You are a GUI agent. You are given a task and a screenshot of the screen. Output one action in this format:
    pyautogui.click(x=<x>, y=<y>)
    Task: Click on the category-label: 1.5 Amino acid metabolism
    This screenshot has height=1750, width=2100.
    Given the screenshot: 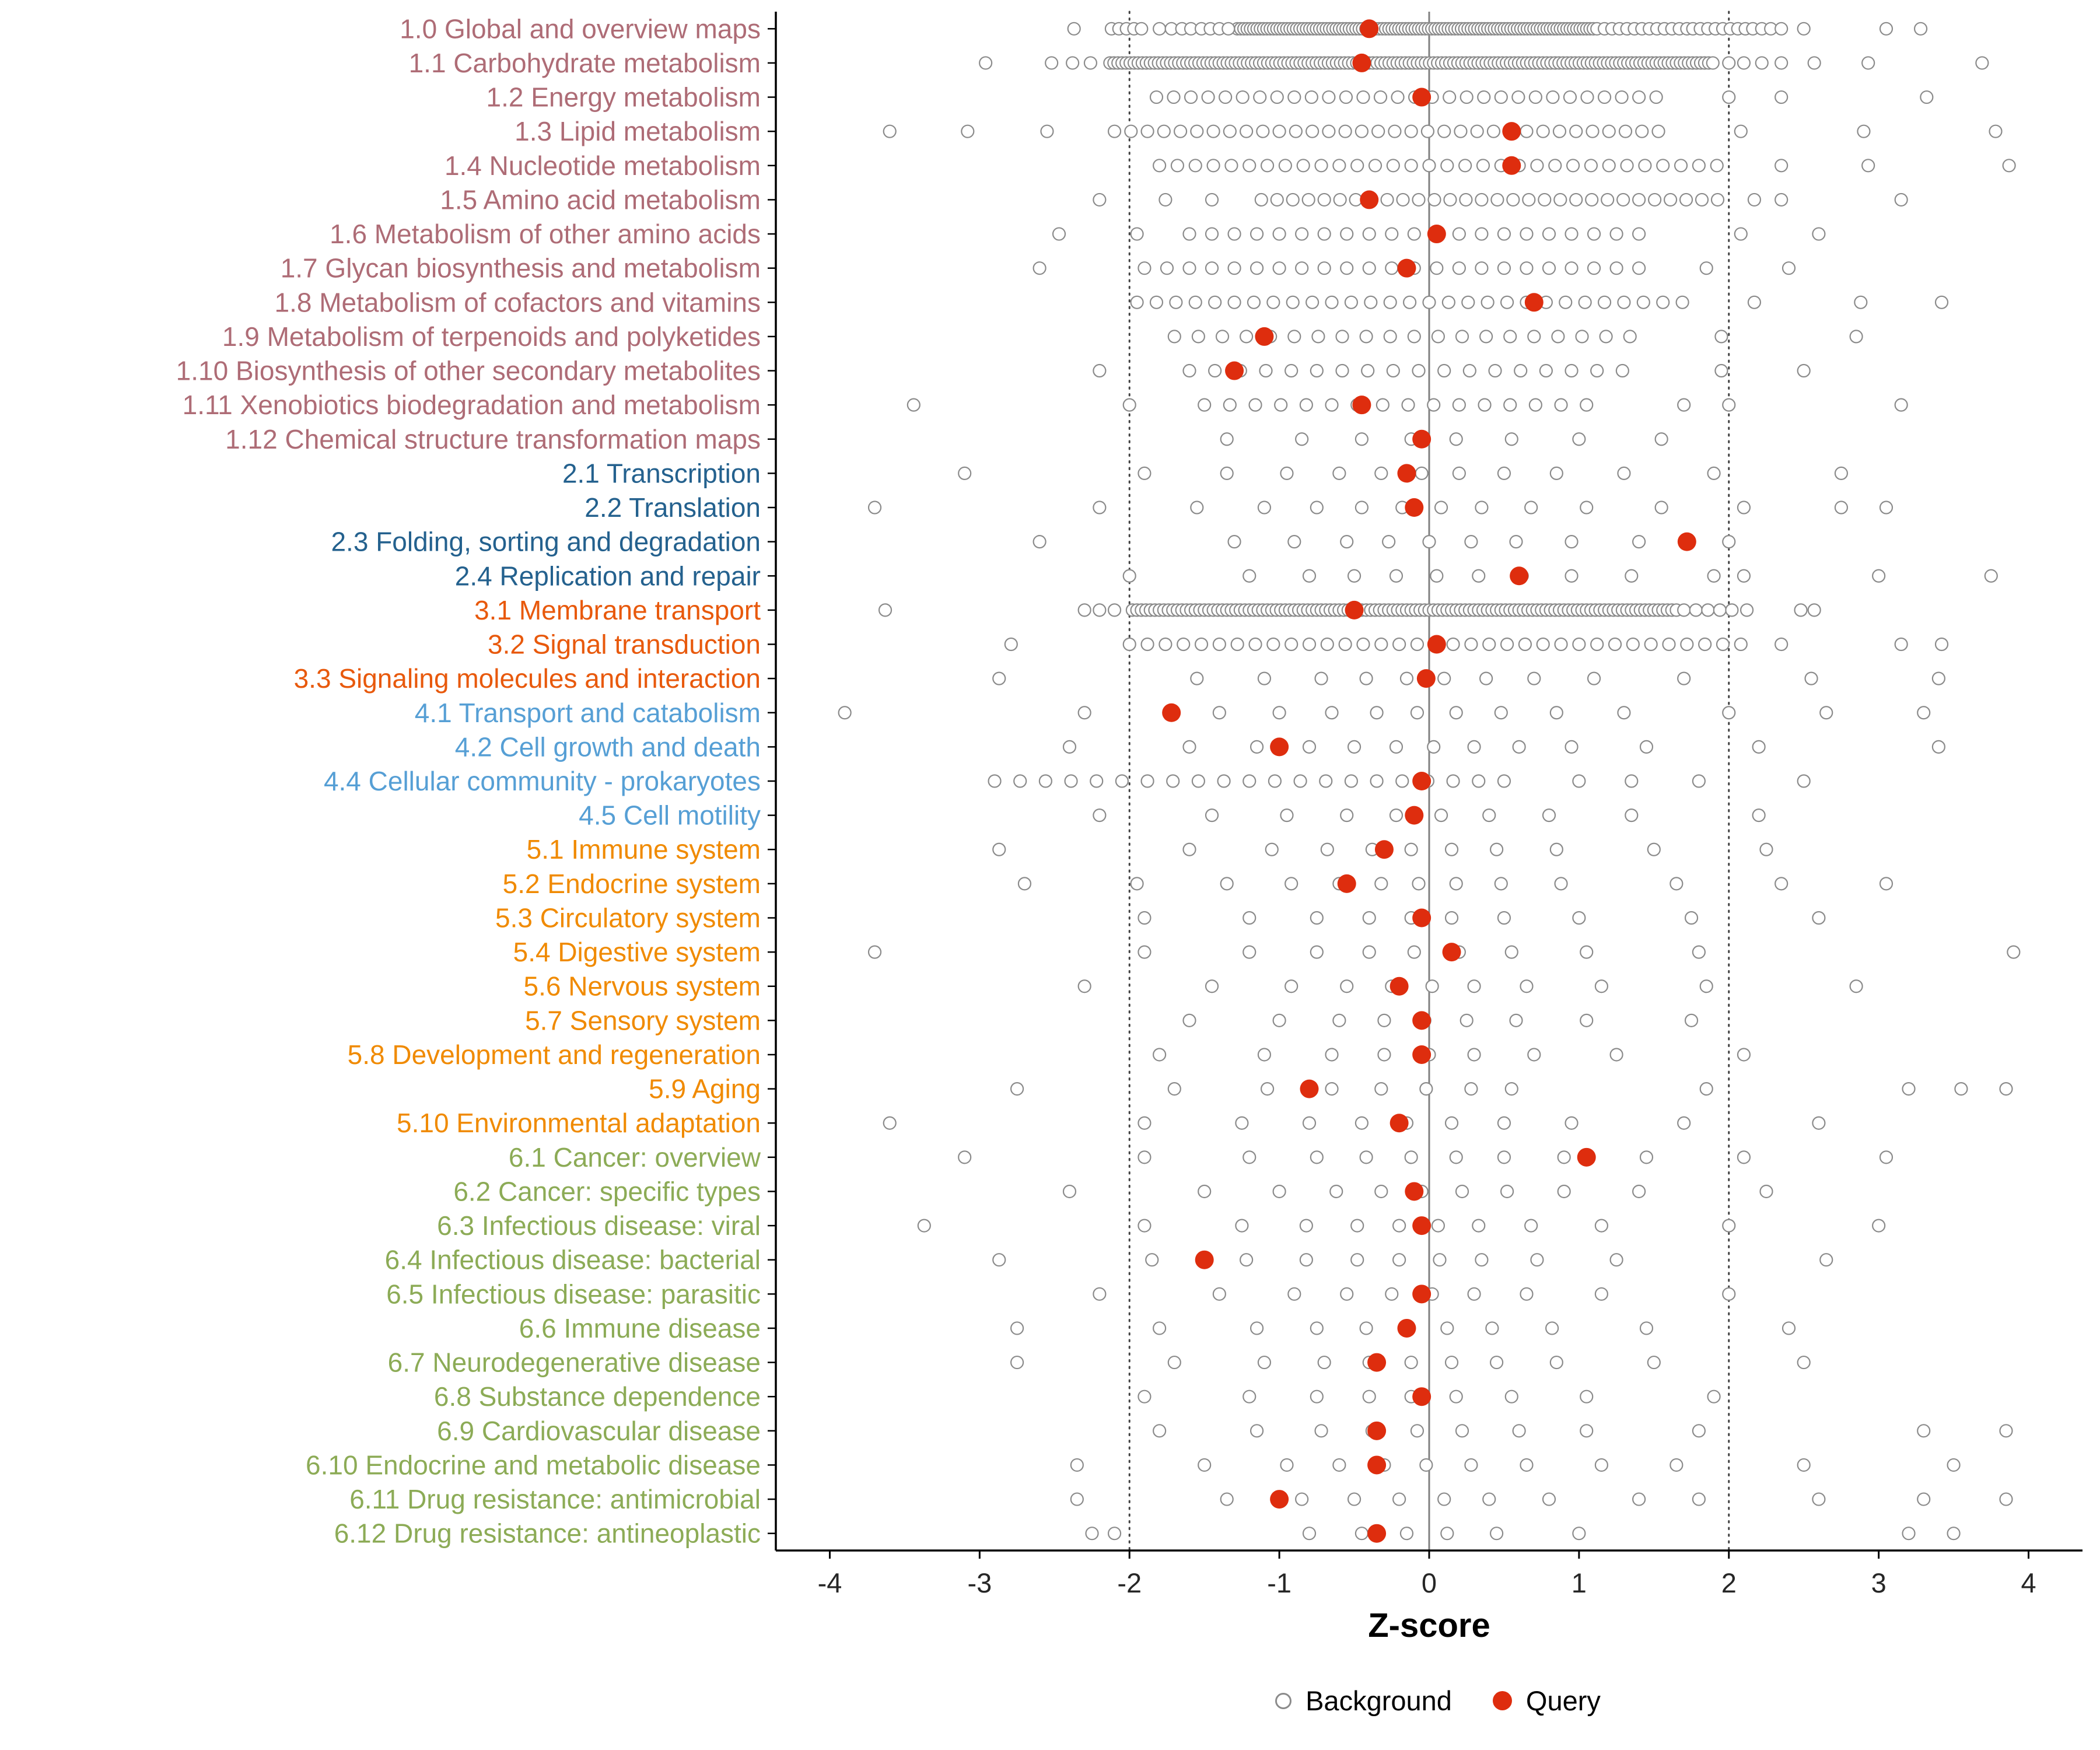 What is the action you would take?
    pyautogui.click(x=600, y=199)
    